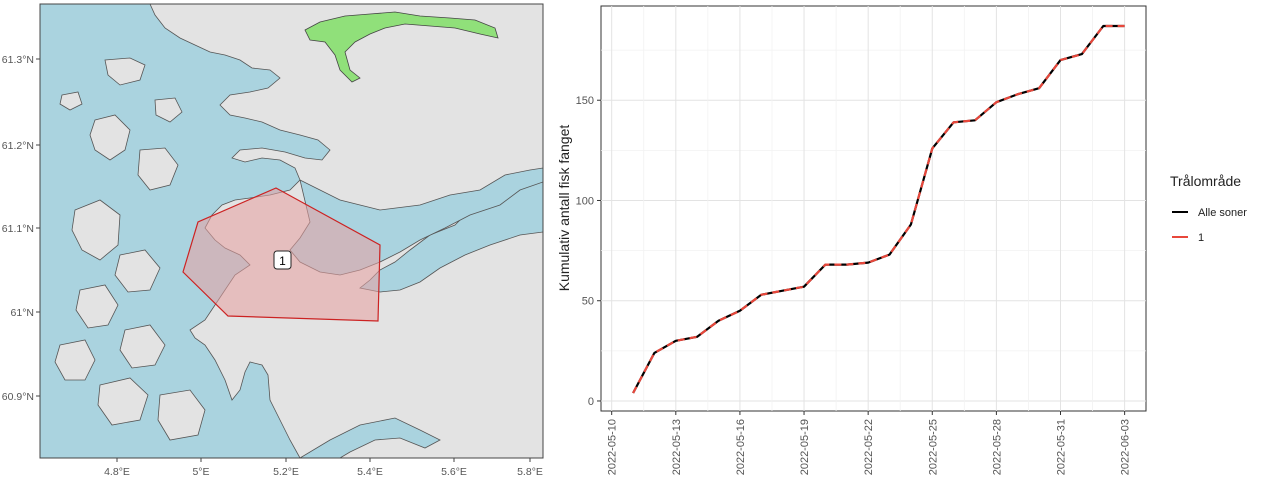  I want to click on map-x-axis: 4.8°E 5°E 5.2°E 5.4°E 5.6°E 5.8°E, so click(323, 468).